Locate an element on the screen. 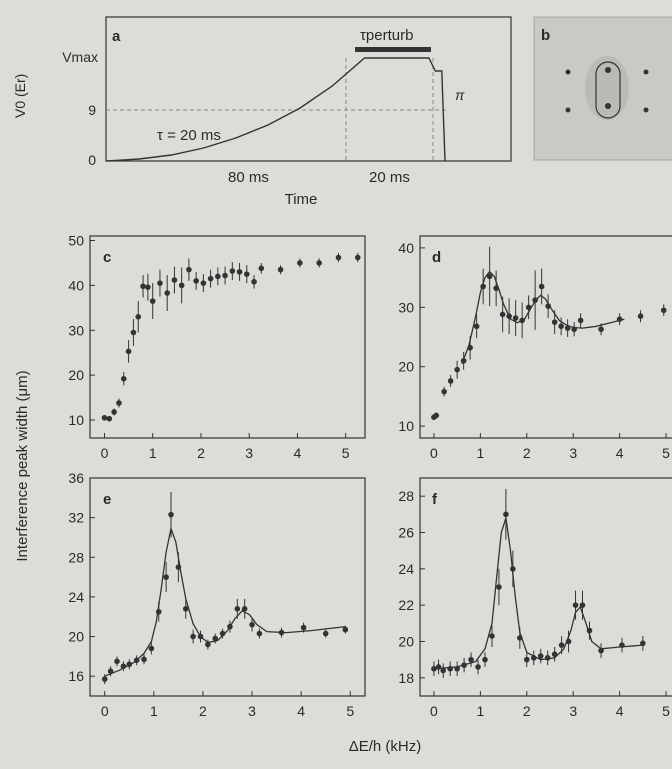  panel-e-xtick-label: 5 is located at coordinates (350, 711).